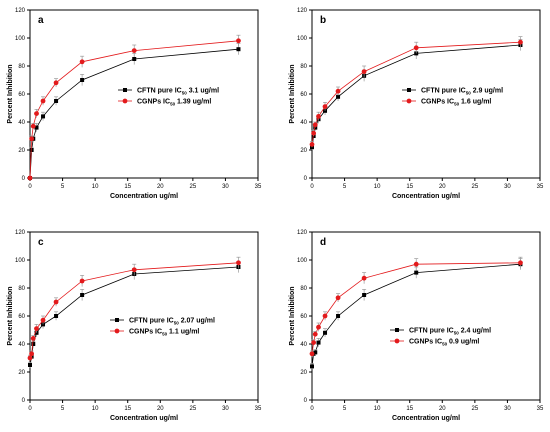 Image resolution: width=550 pixels, height=432 pixels. I want to click on series-line, so click(134, 113).